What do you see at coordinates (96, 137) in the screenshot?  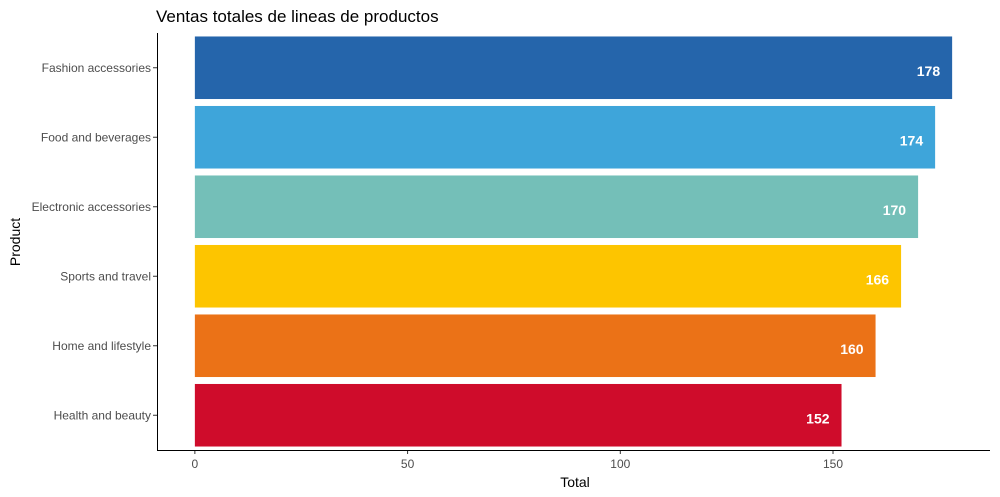 I see `y-tick-label: Food and beverages` at bounding box center [96, 137].